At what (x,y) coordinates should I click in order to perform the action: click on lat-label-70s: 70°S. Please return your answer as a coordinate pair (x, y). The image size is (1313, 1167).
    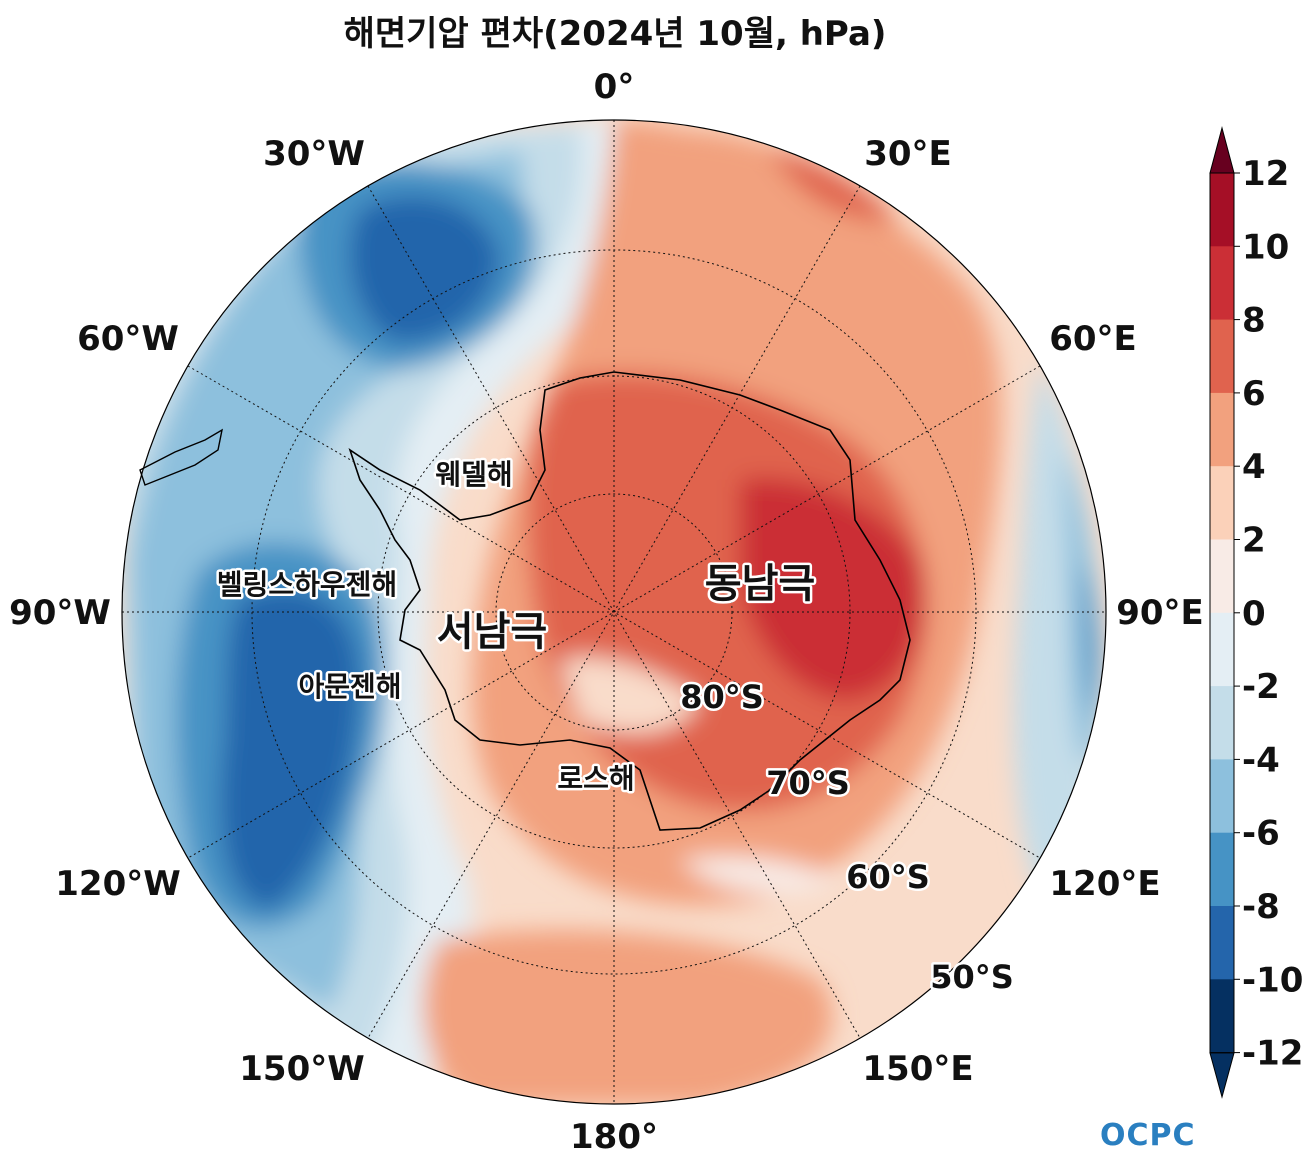
    Looking at the image, I should click on (808, 783).